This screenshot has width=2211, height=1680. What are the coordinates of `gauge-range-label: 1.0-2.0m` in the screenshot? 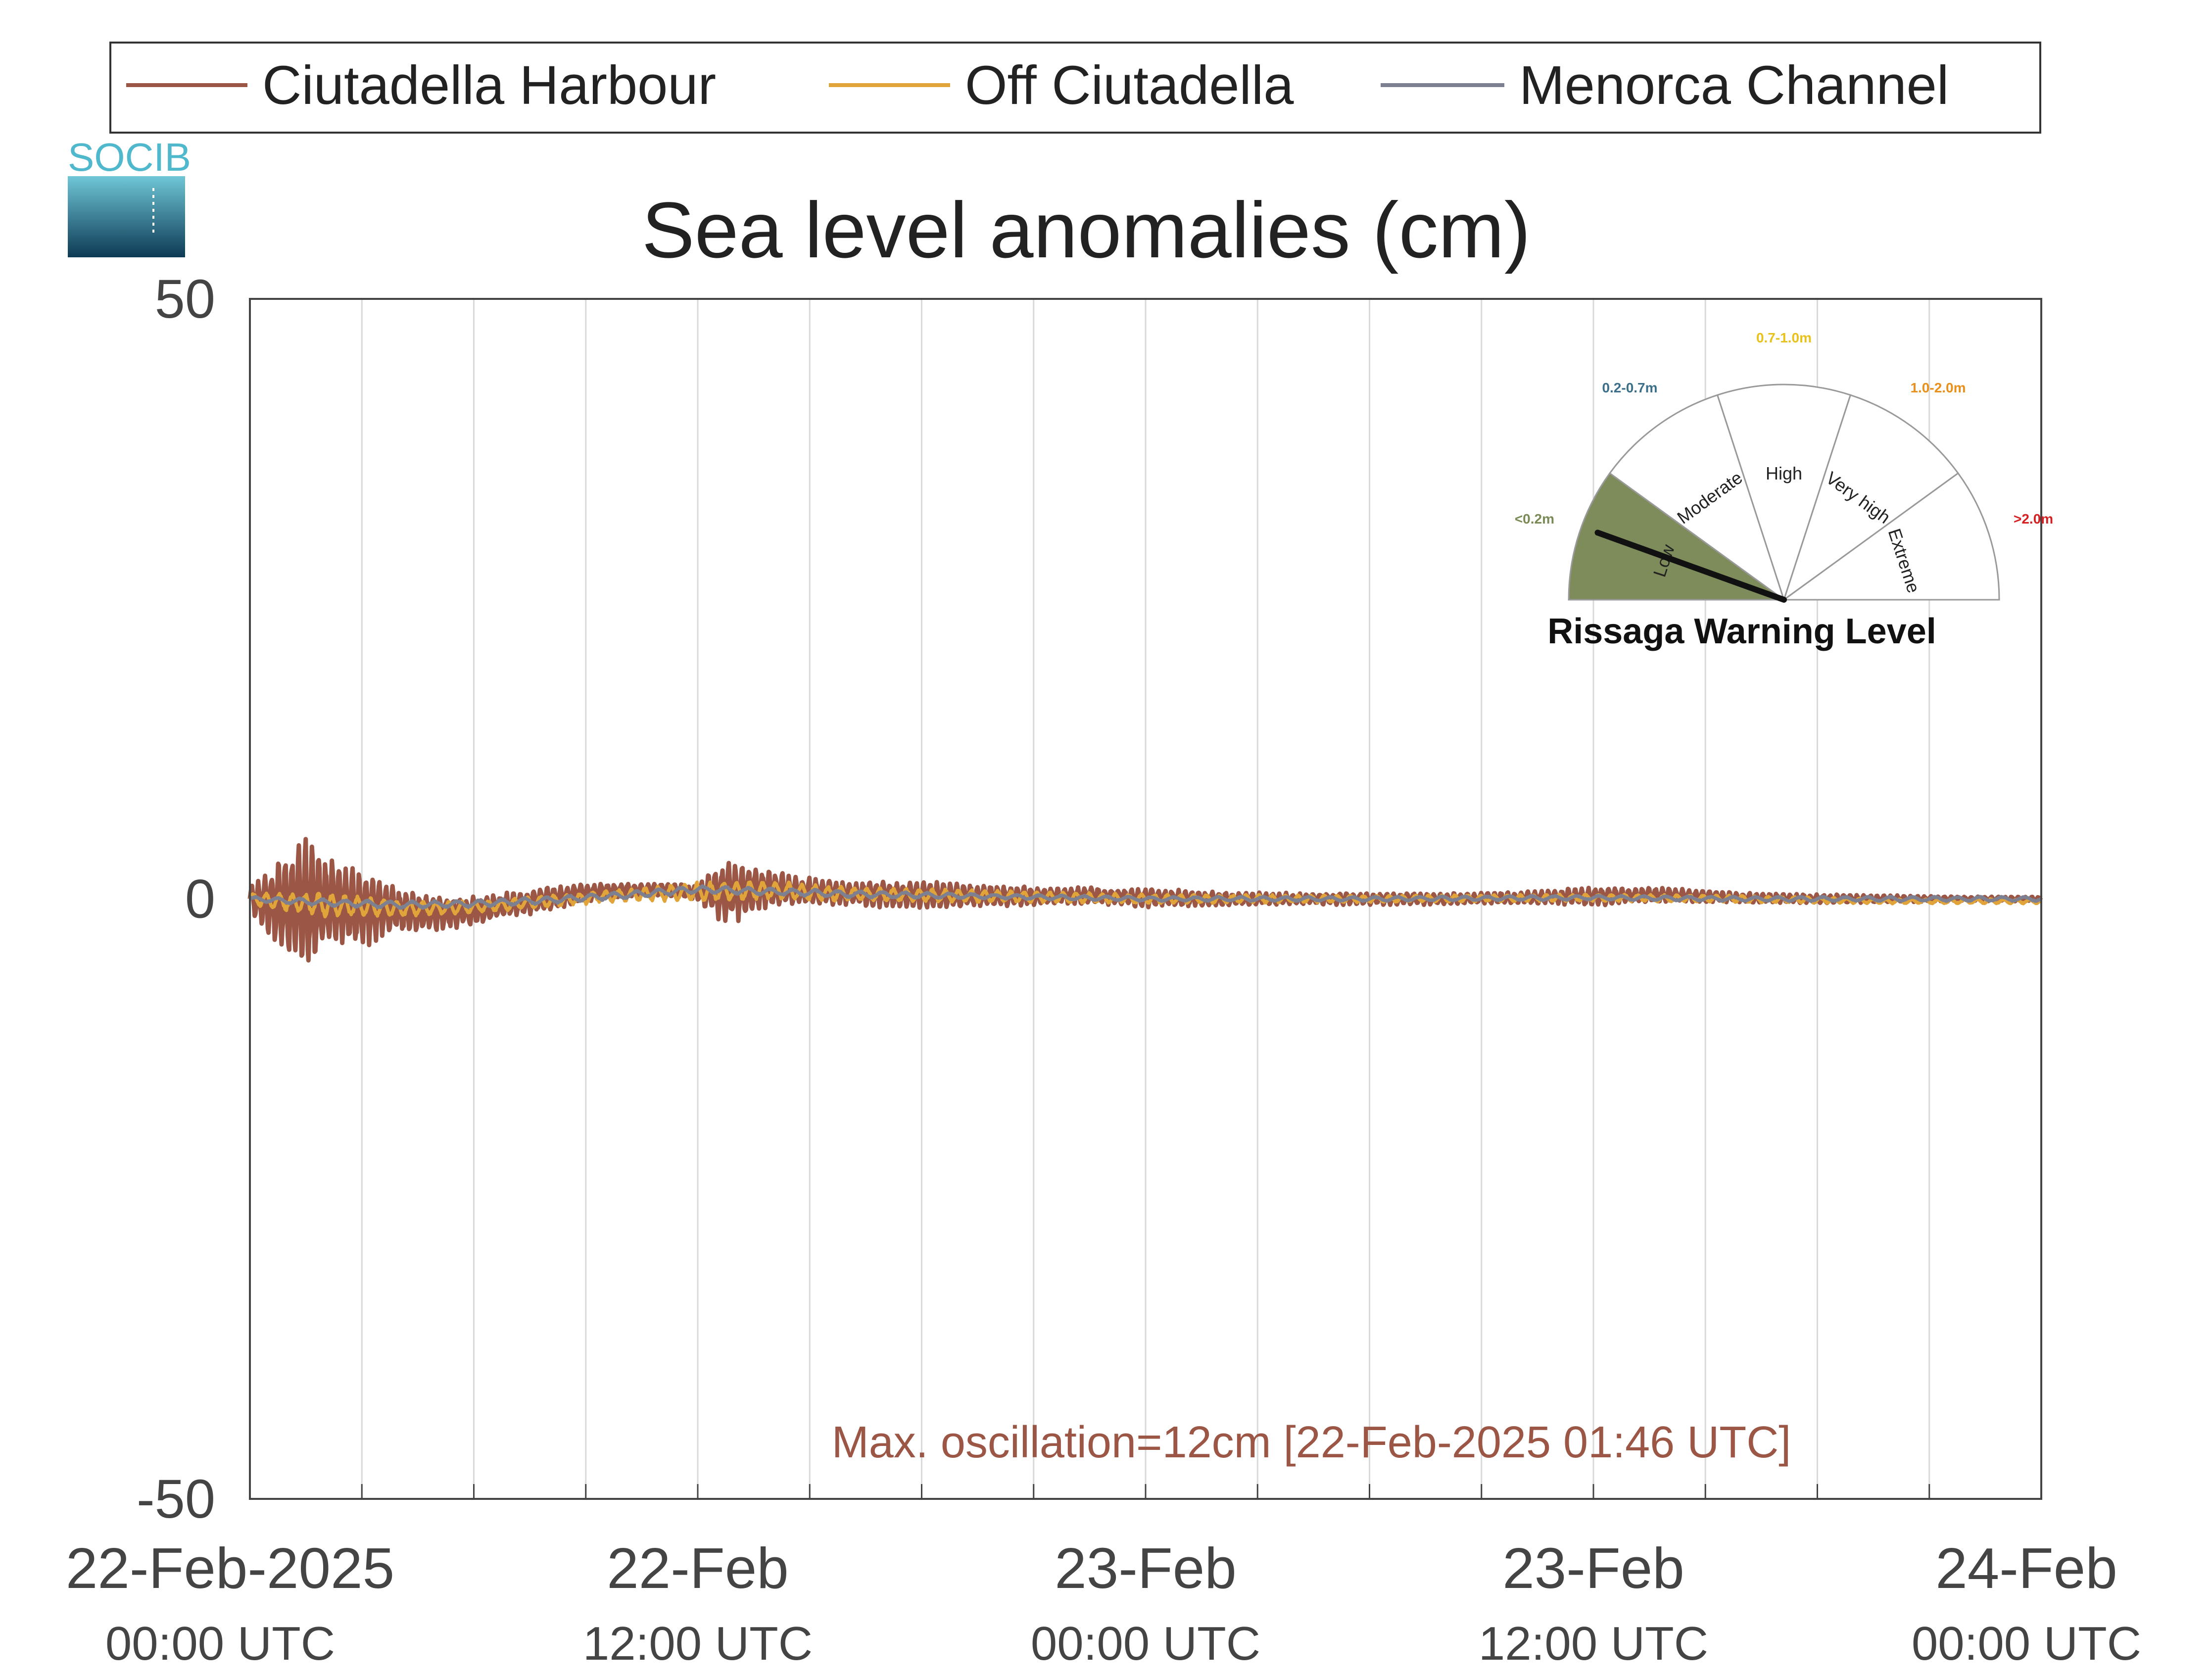 It's located at (1938, 388).